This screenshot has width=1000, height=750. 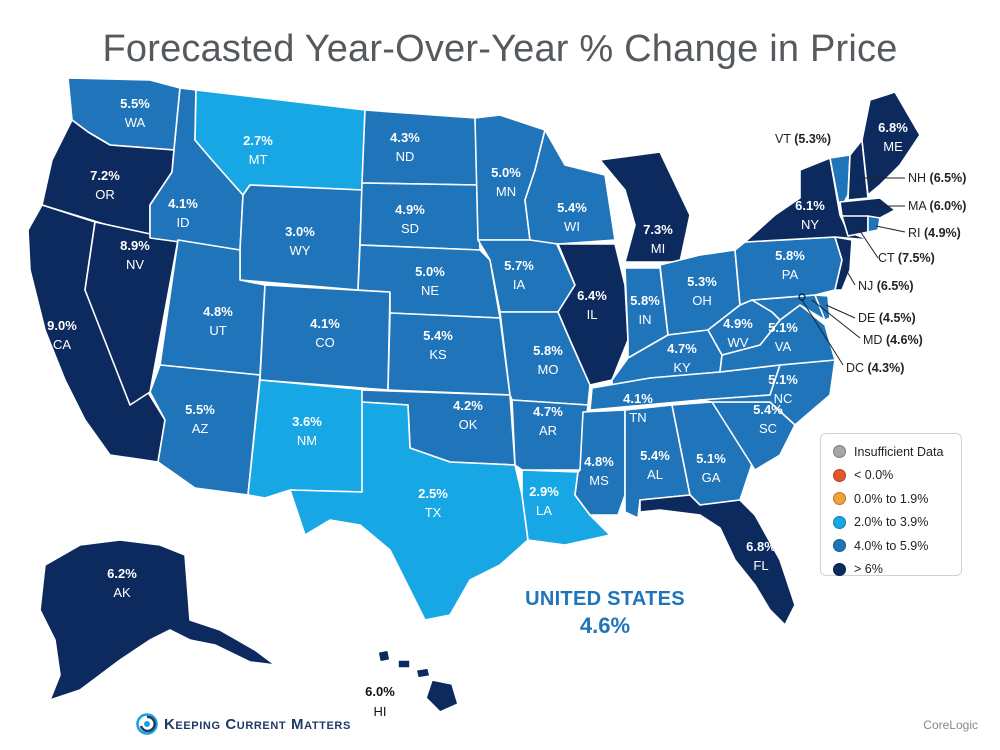 I want to click on national-name: UNITED STATES, so click(x=605, y=599).